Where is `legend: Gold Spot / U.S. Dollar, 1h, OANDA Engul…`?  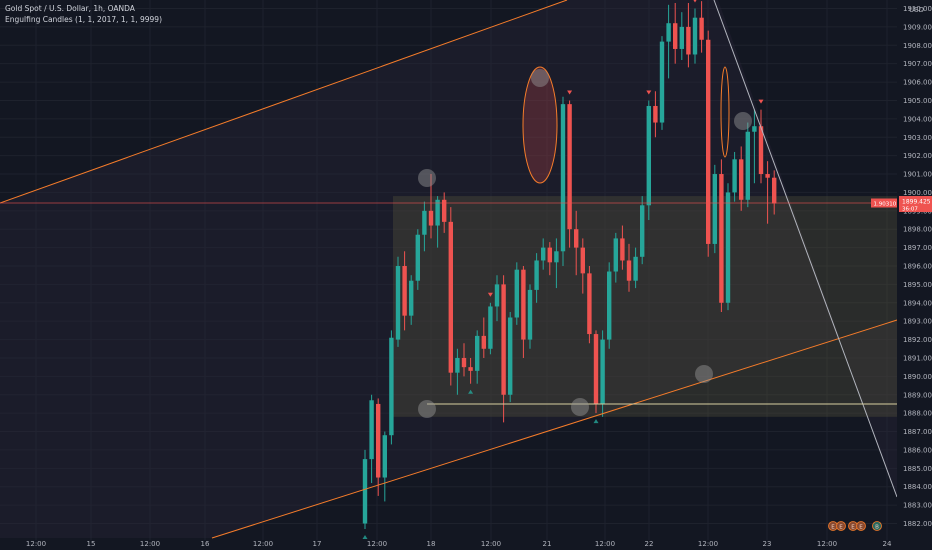
legend: Gold Spot / U.S. Dollar, 1h, OANDA Engul… is located at coordinates (83, 14).